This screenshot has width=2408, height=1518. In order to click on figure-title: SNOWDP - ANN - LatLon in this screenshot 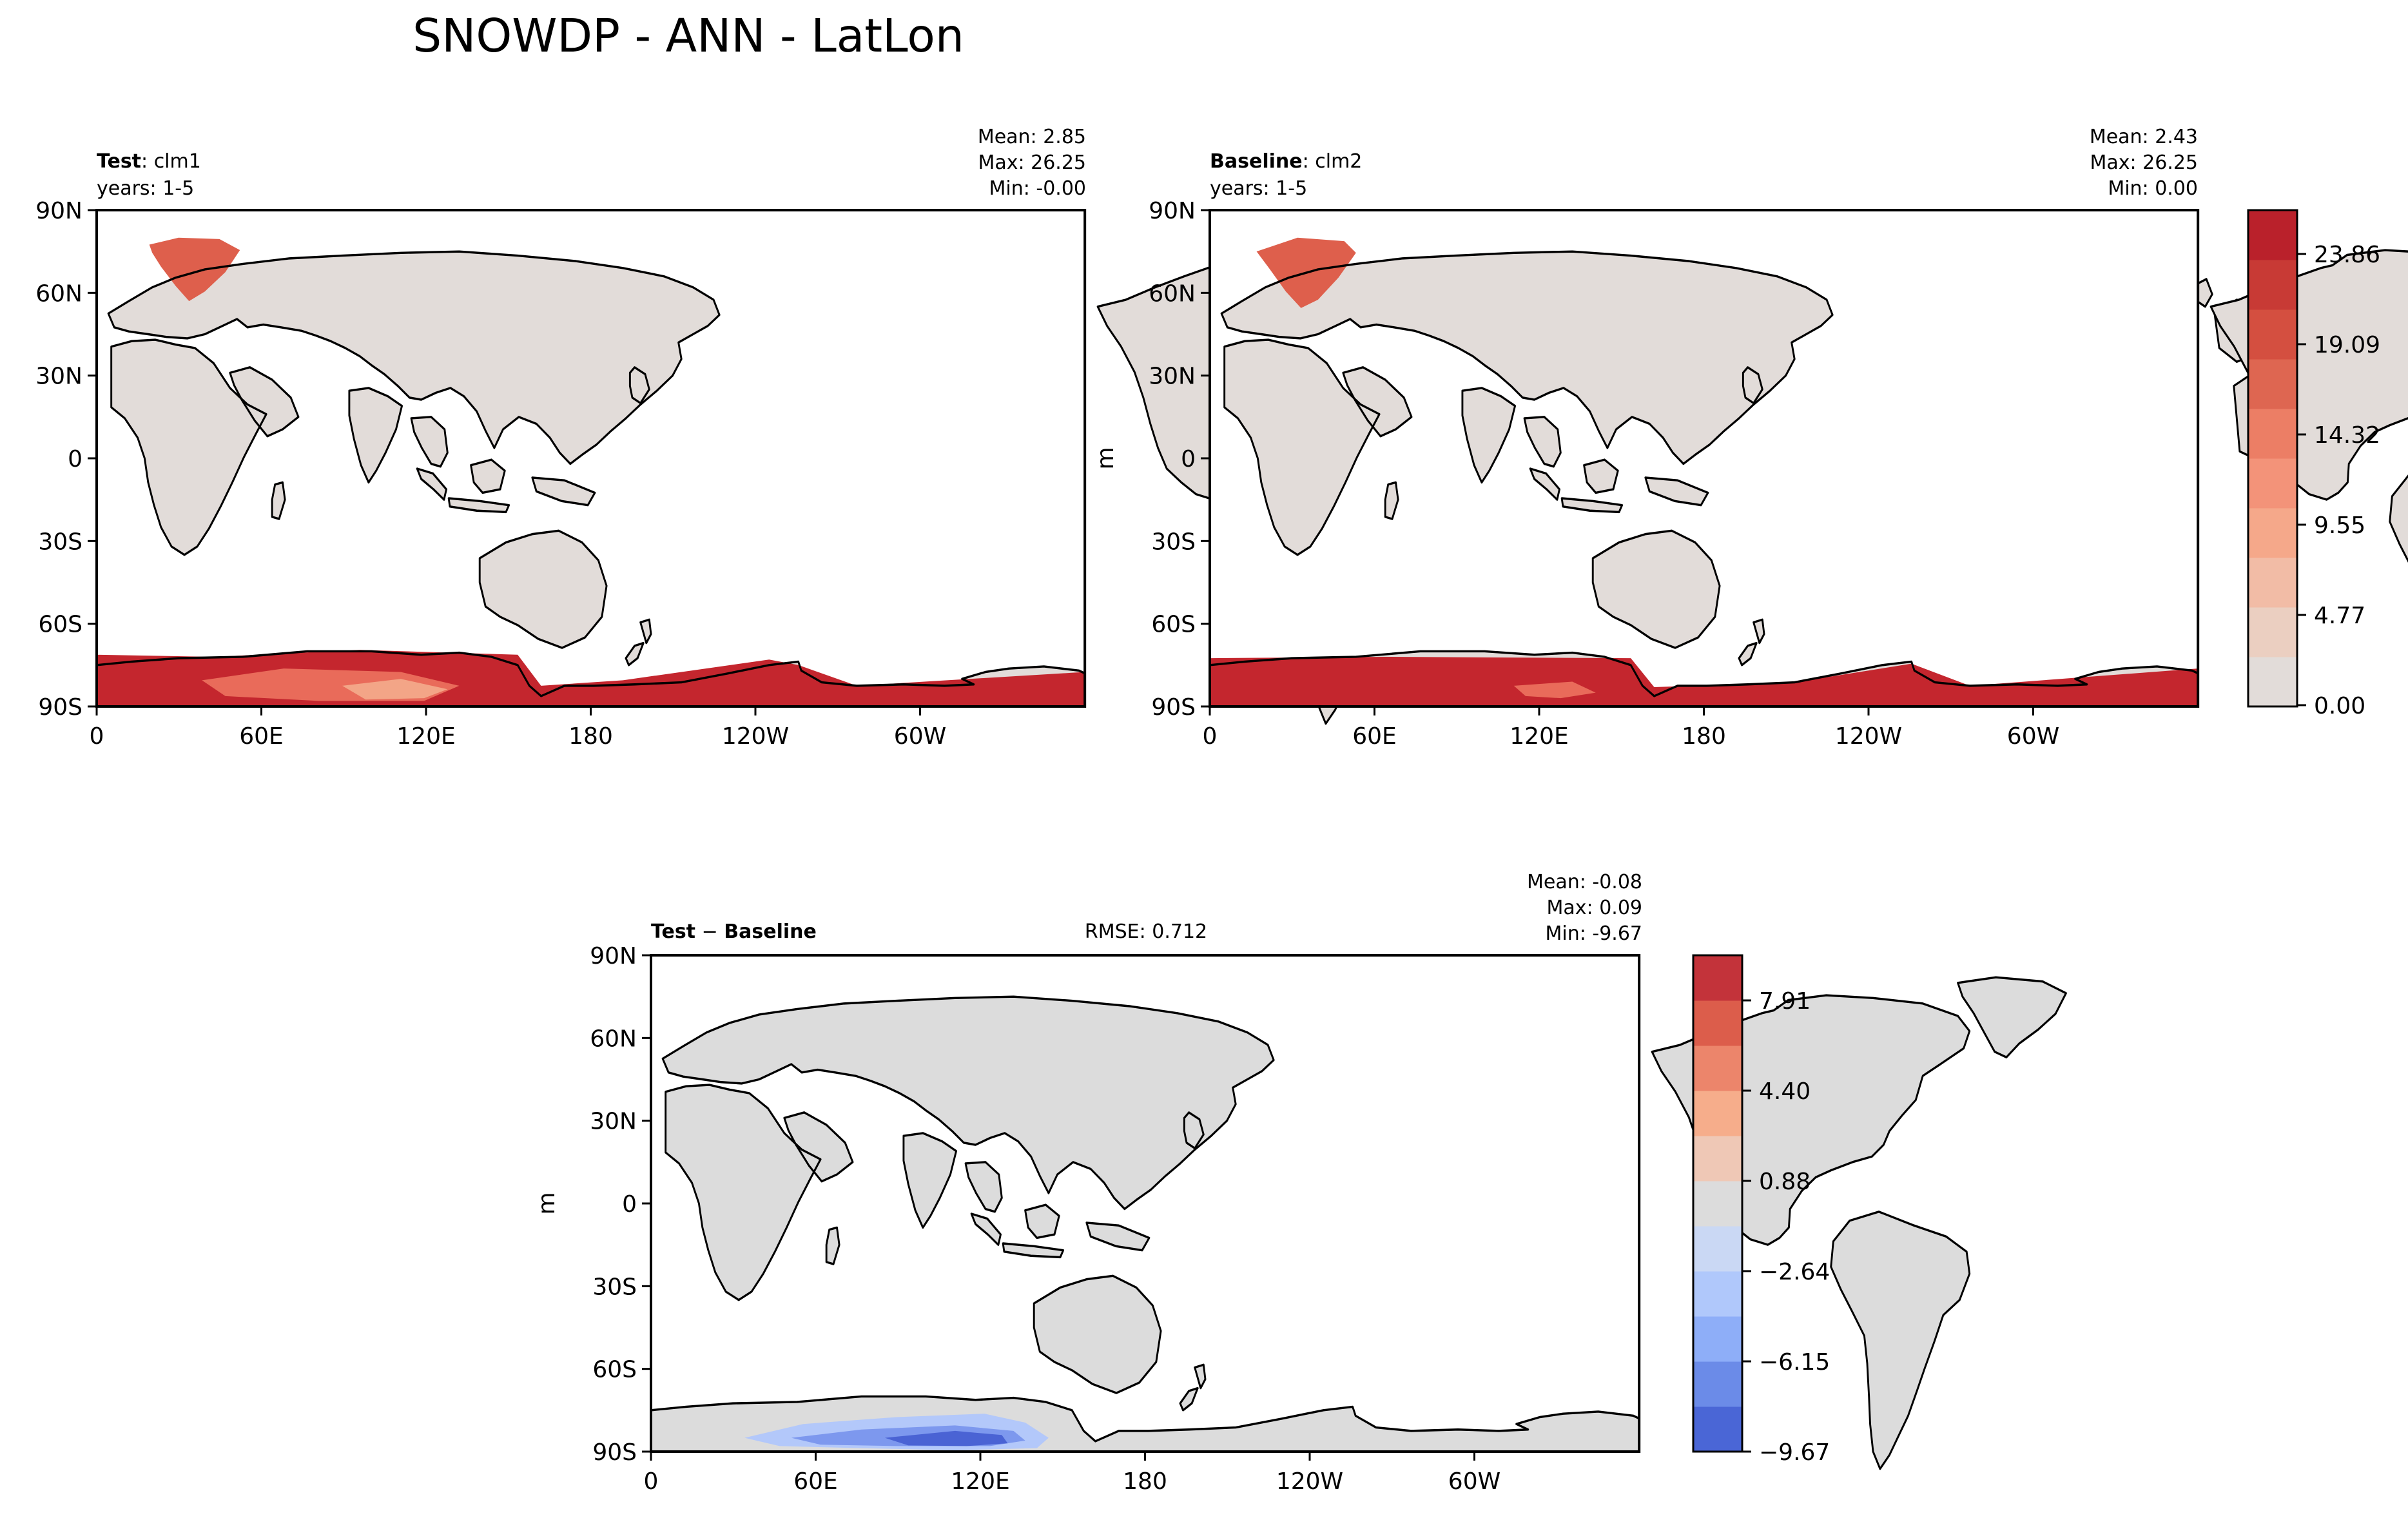, I will do `click(688, 36)`.